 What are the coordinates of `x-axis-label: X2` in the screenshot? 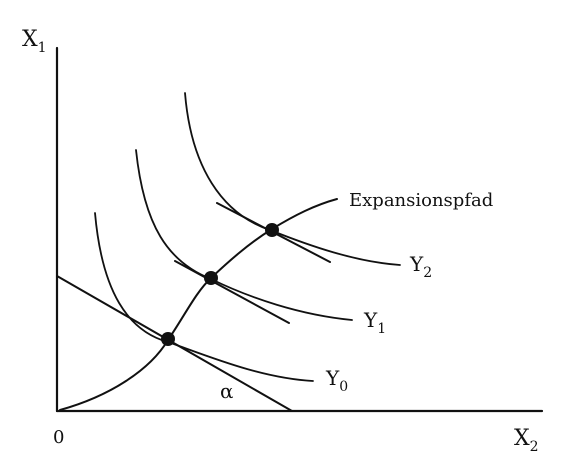 It's located at (526, 440).